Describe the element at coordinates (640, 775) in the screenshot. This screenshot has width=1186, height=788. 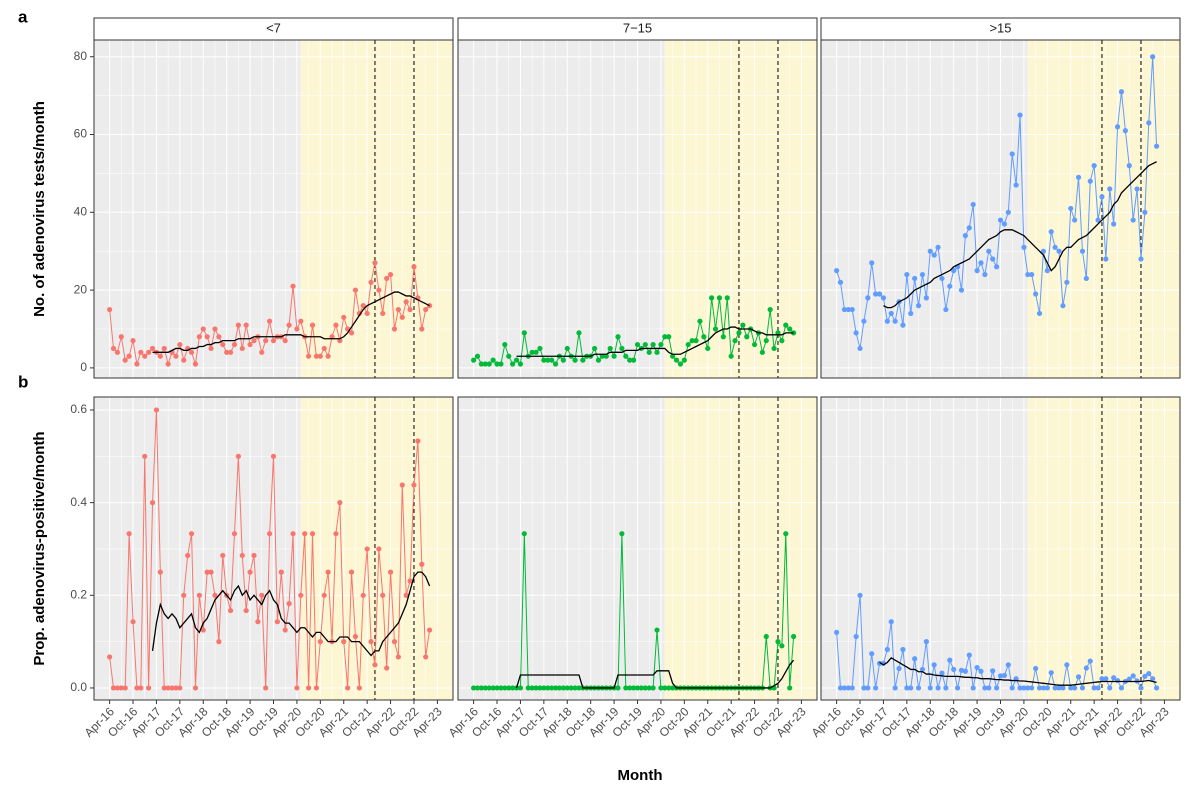
I see `x-axis-title: Month` at that location.